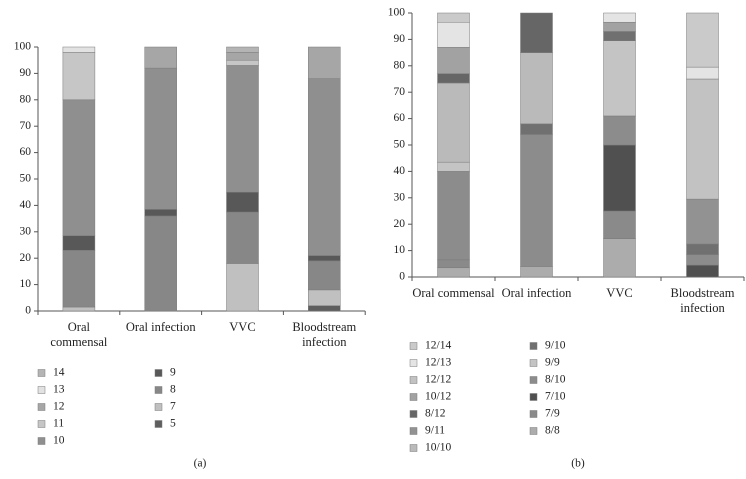  I want to click on y-tick-label: 20, so click(400, 224).